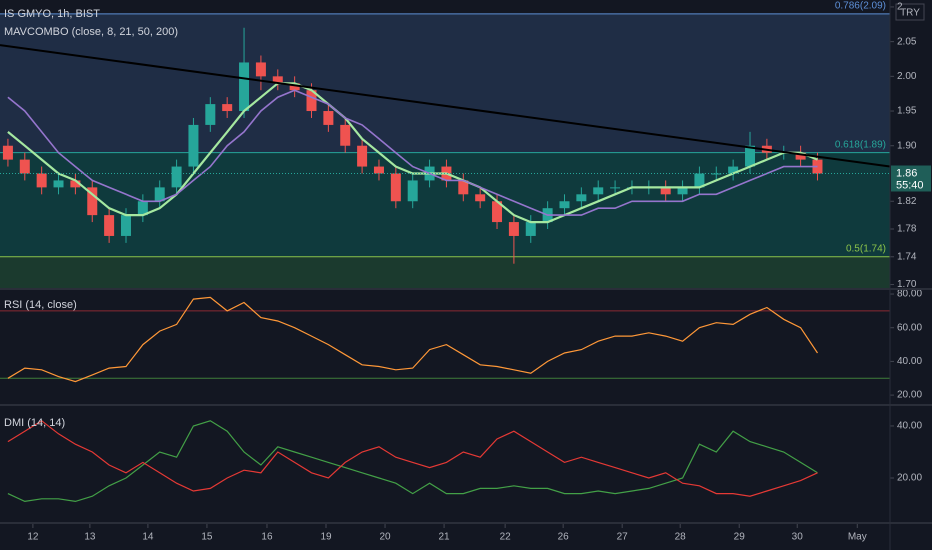 The height and width of the screenshot is (550, 932). Describe the element at coordinates (148, 537) in the screenshot. I see `x-tick-label: 14` at that location.